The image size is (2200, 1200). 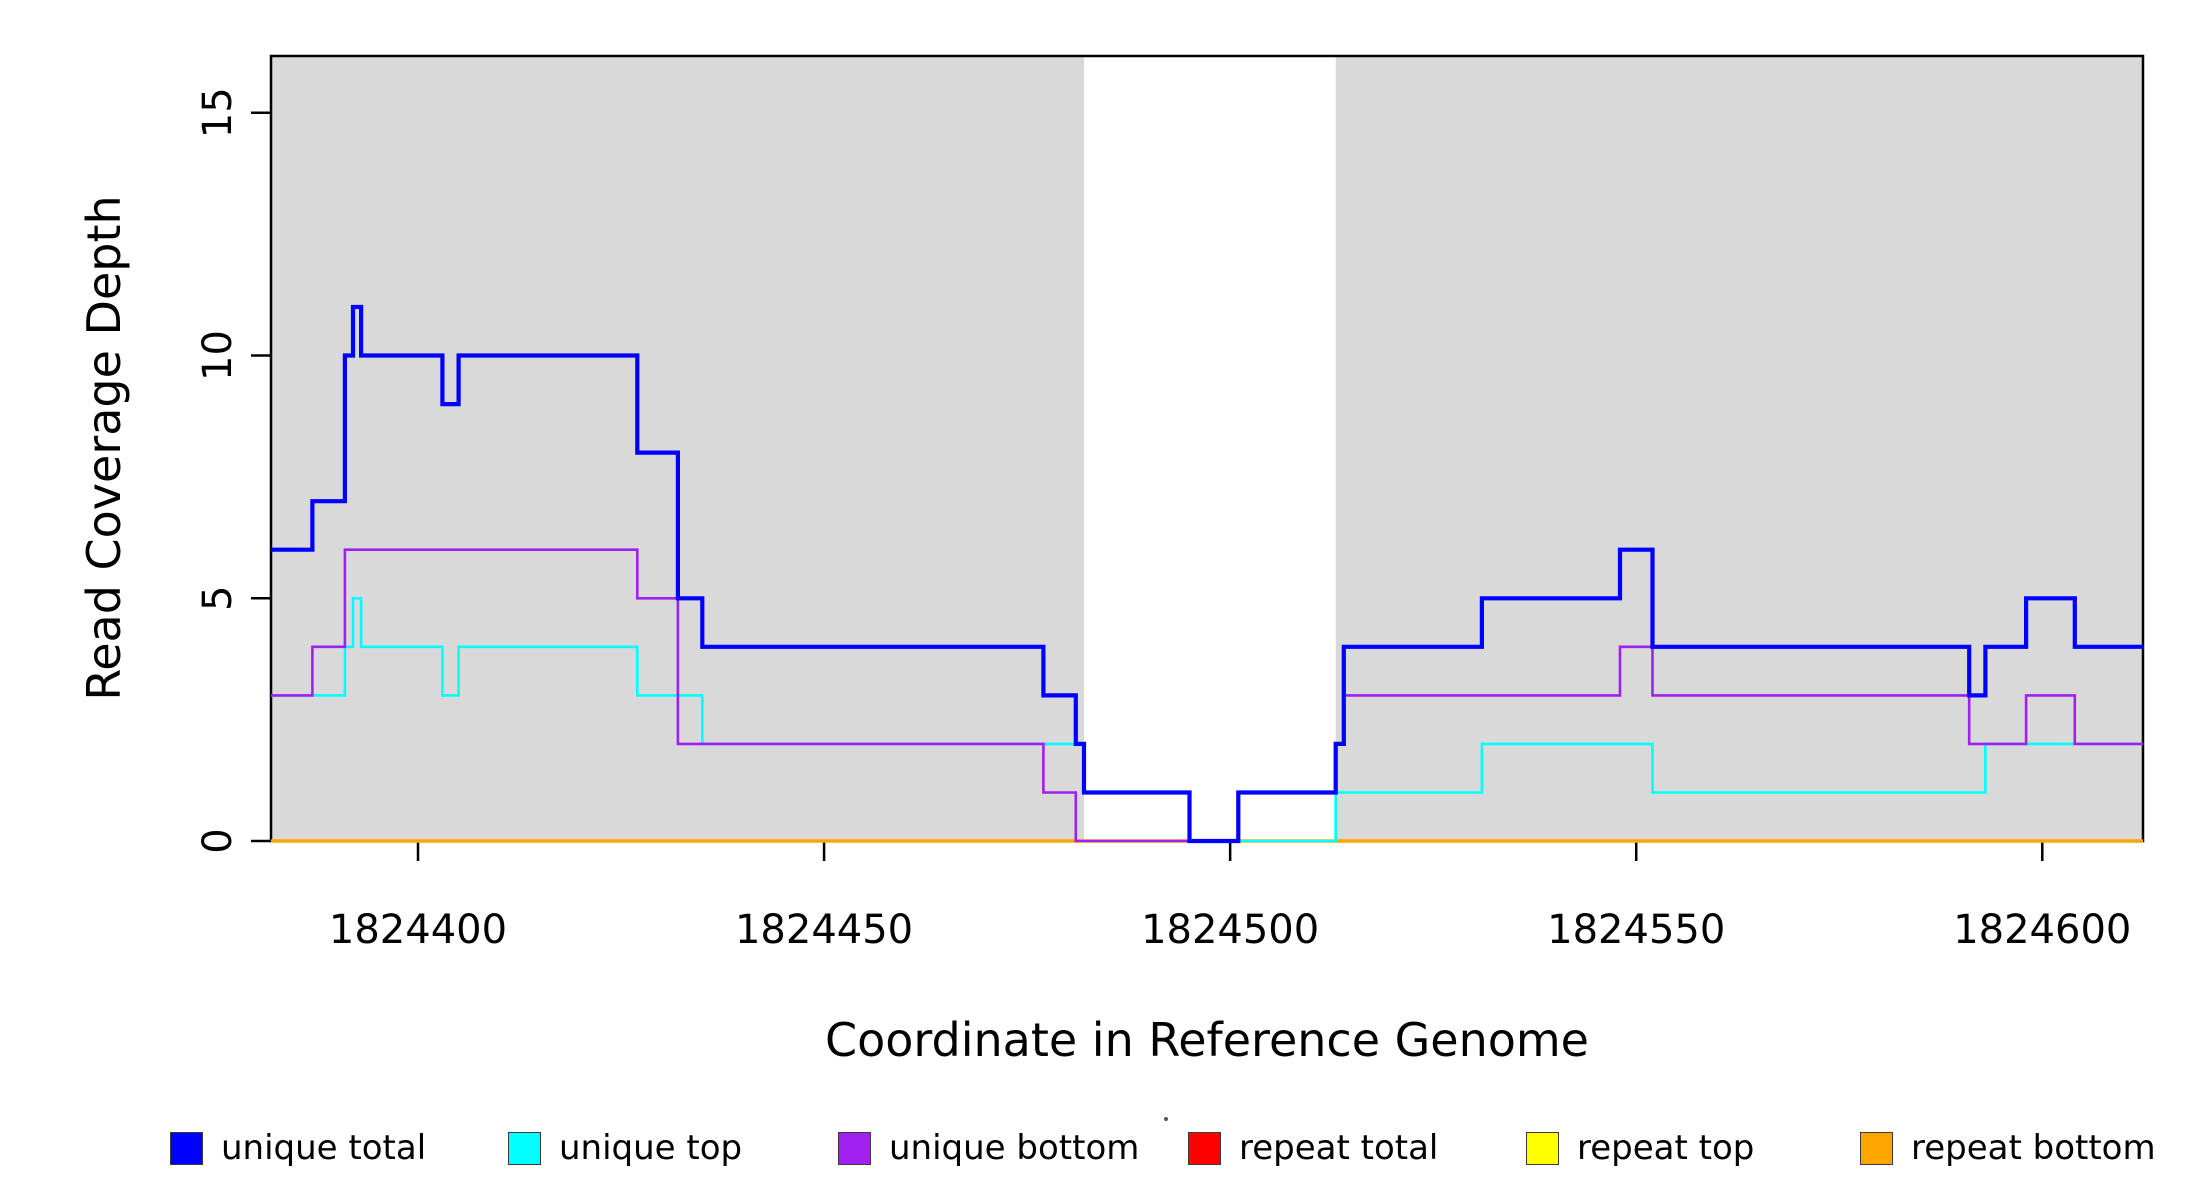 What do you see at coordinates (1636, 930) in the screenshot?
I see `x-tick-label: 1824550` at bounding box center [1636, 930].